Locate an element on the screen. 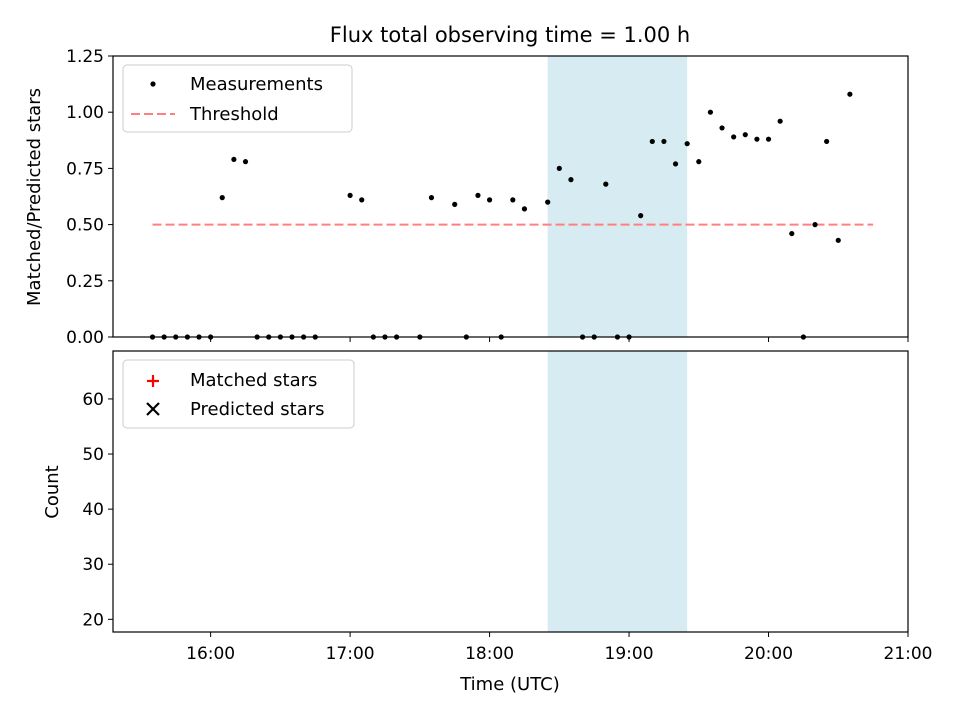 The height and width of the screenshot is (720, 960). bottom-y-axis-label: Count is located at coordinates (52, 491).